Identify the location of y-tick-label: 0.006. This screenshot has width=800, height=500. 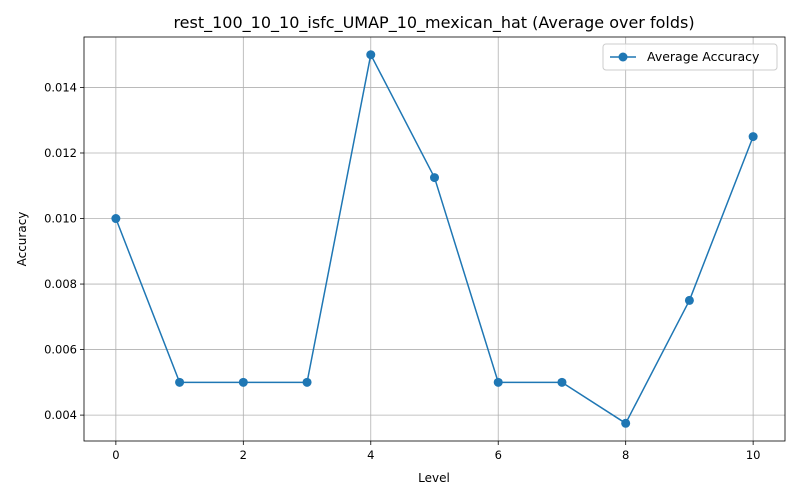
(60, 350).